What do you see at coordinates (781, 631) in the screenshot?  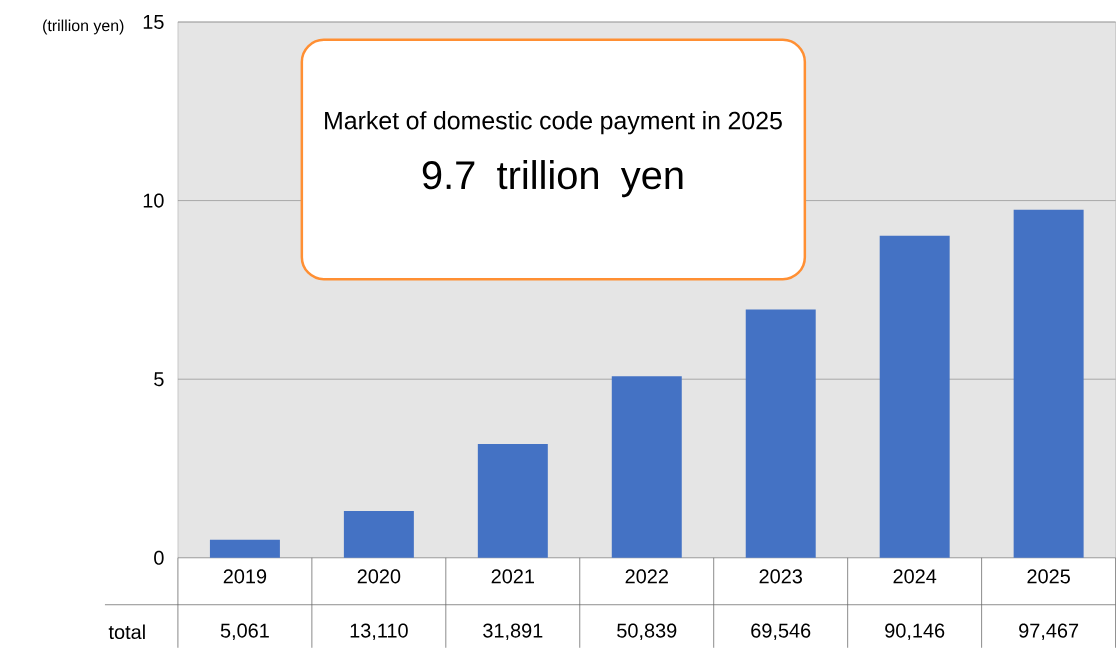 I see `text: 69,546` at bounding box center [781, 631].